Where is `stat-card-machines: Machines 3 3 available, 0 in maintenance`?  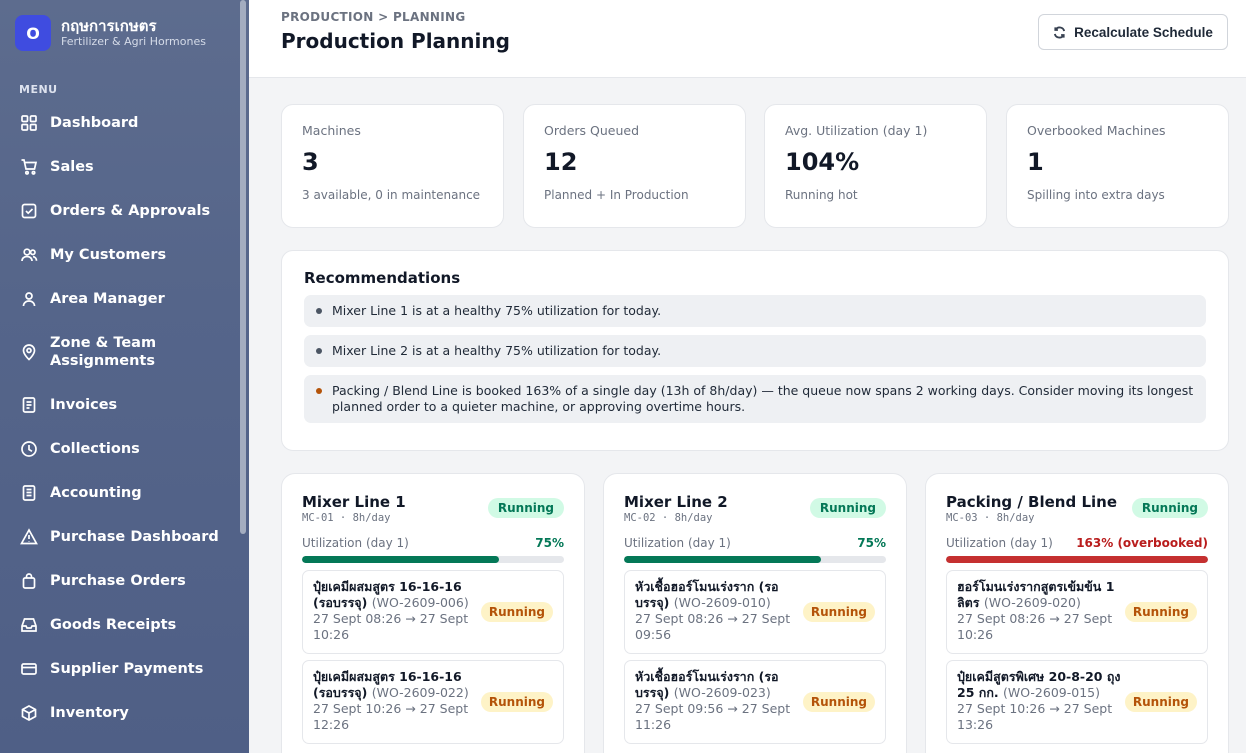
stat-card-machines: Machines 3 3 available, 0 in maintenance is located at coordinates (392, 166).